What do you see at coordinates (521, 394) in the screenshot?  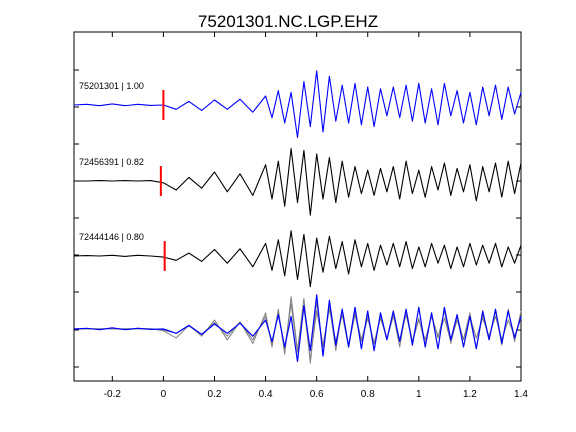 I see `x-tick-label: 1.4` at bounding box center [521, 394].